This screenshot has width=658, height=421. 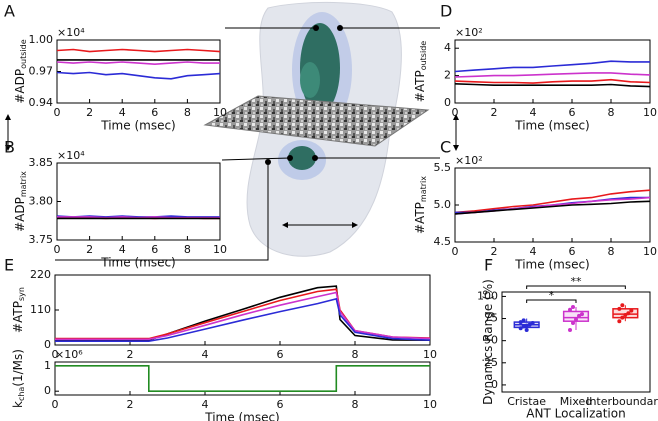 What do you see at coordinates (9, 147) in the screenshot?
I see `panel-label: B` at bounding box center [9, 147].